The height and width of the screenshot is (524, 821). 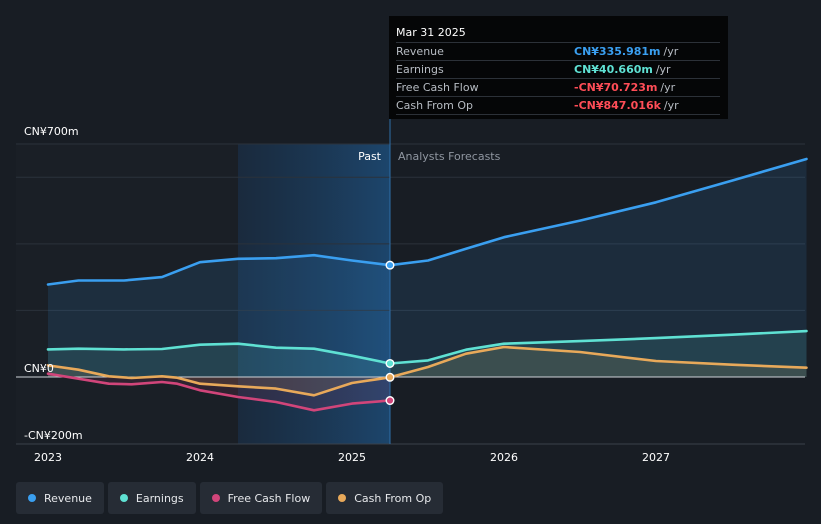 What do you see at coordinates (215, 498) in the screenshot?
I see `free-cash-flow-dot-icon` at bounding box center [215, 498].